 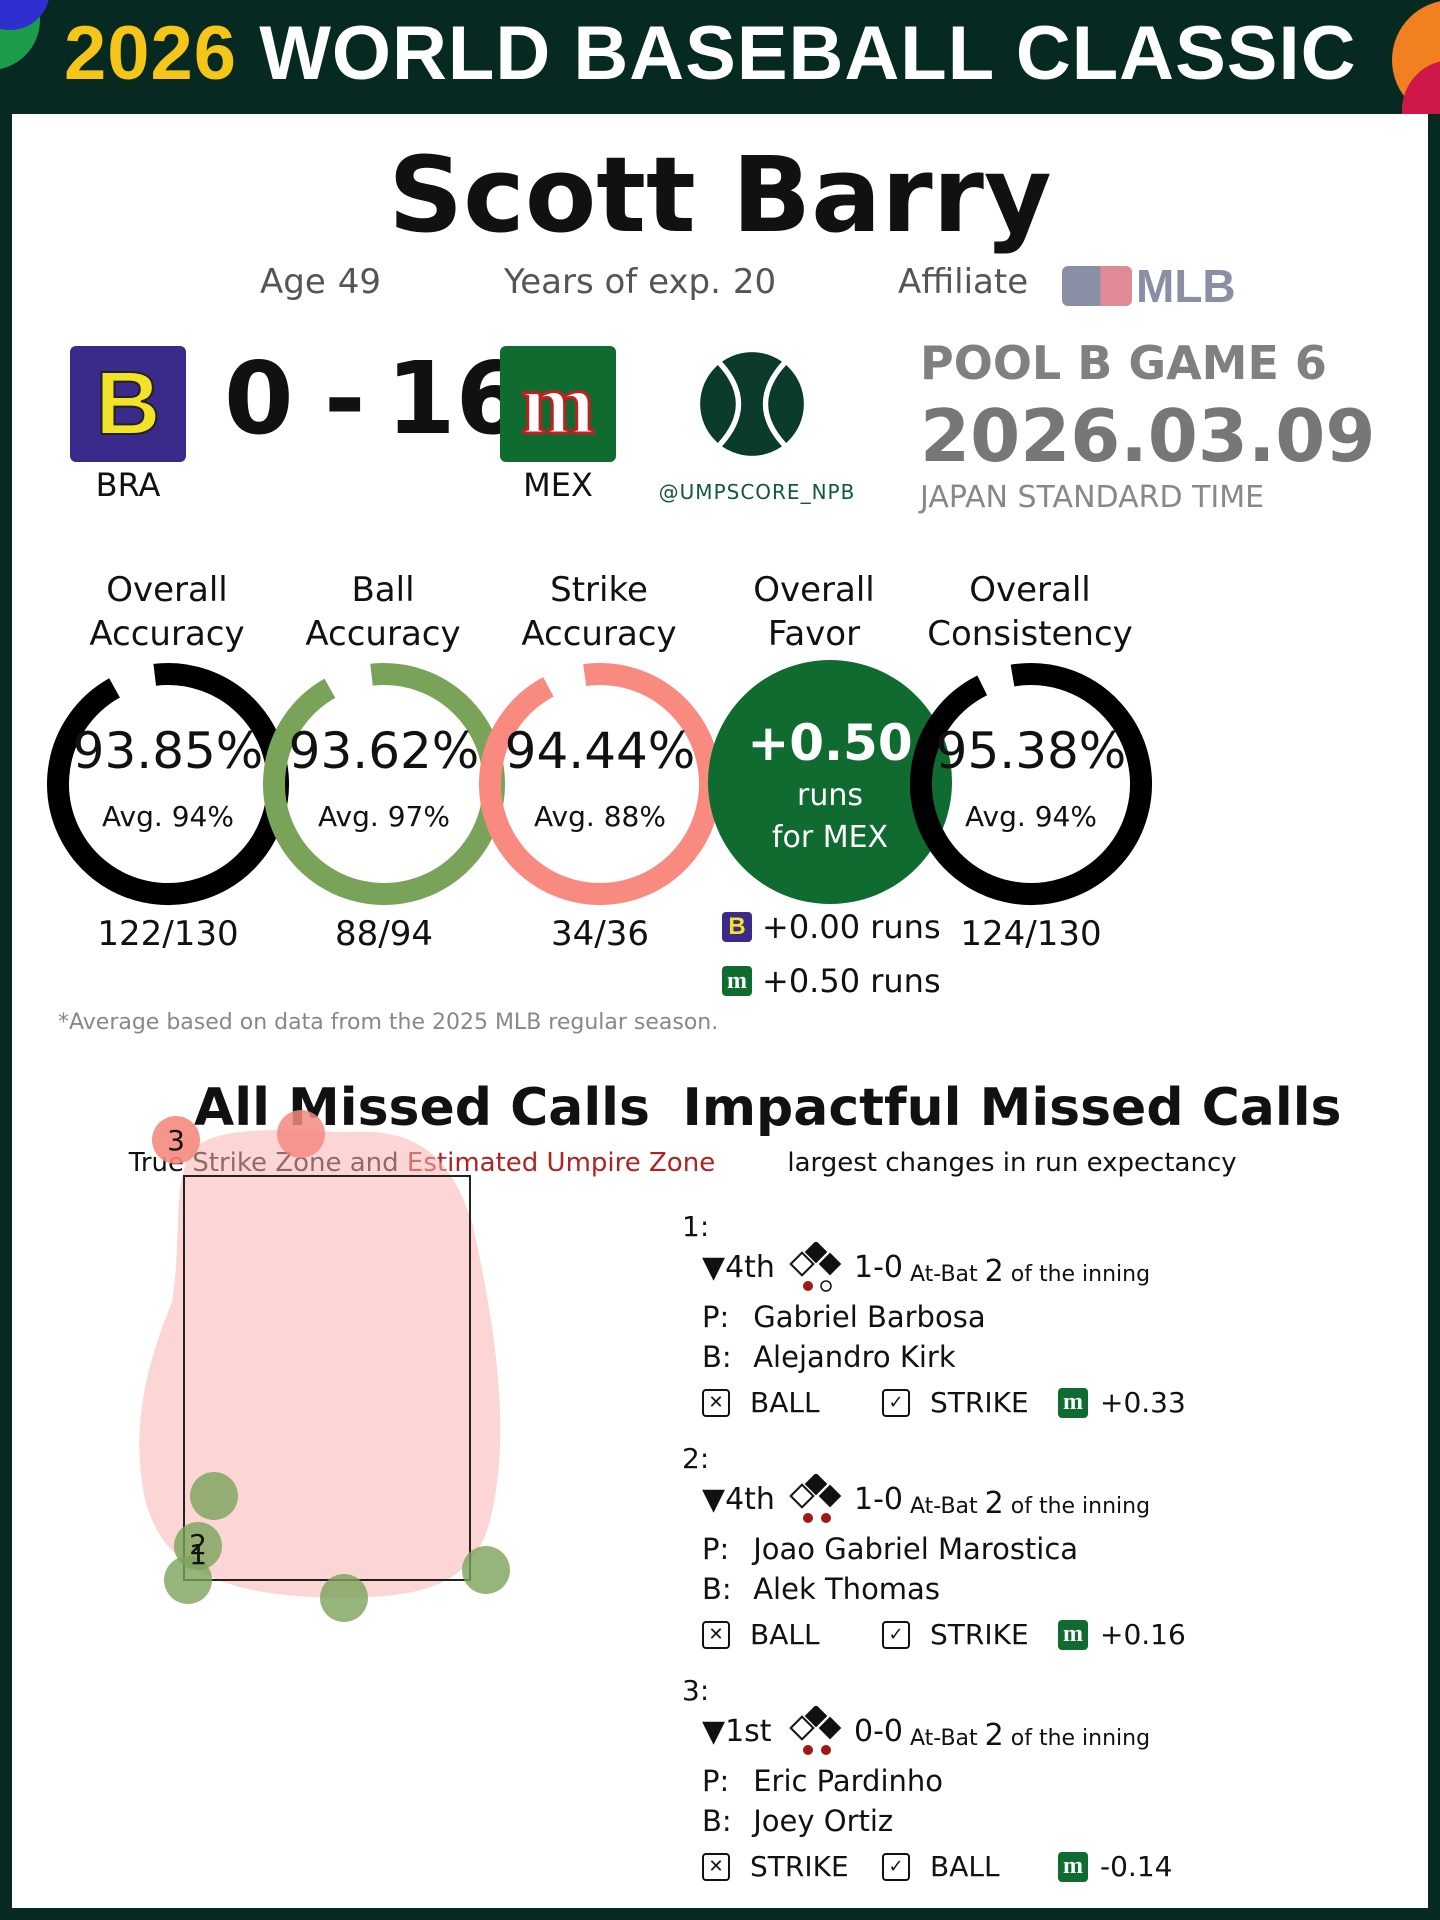 I want to click on bra-team-logo: B, so click(x=128, y=404).